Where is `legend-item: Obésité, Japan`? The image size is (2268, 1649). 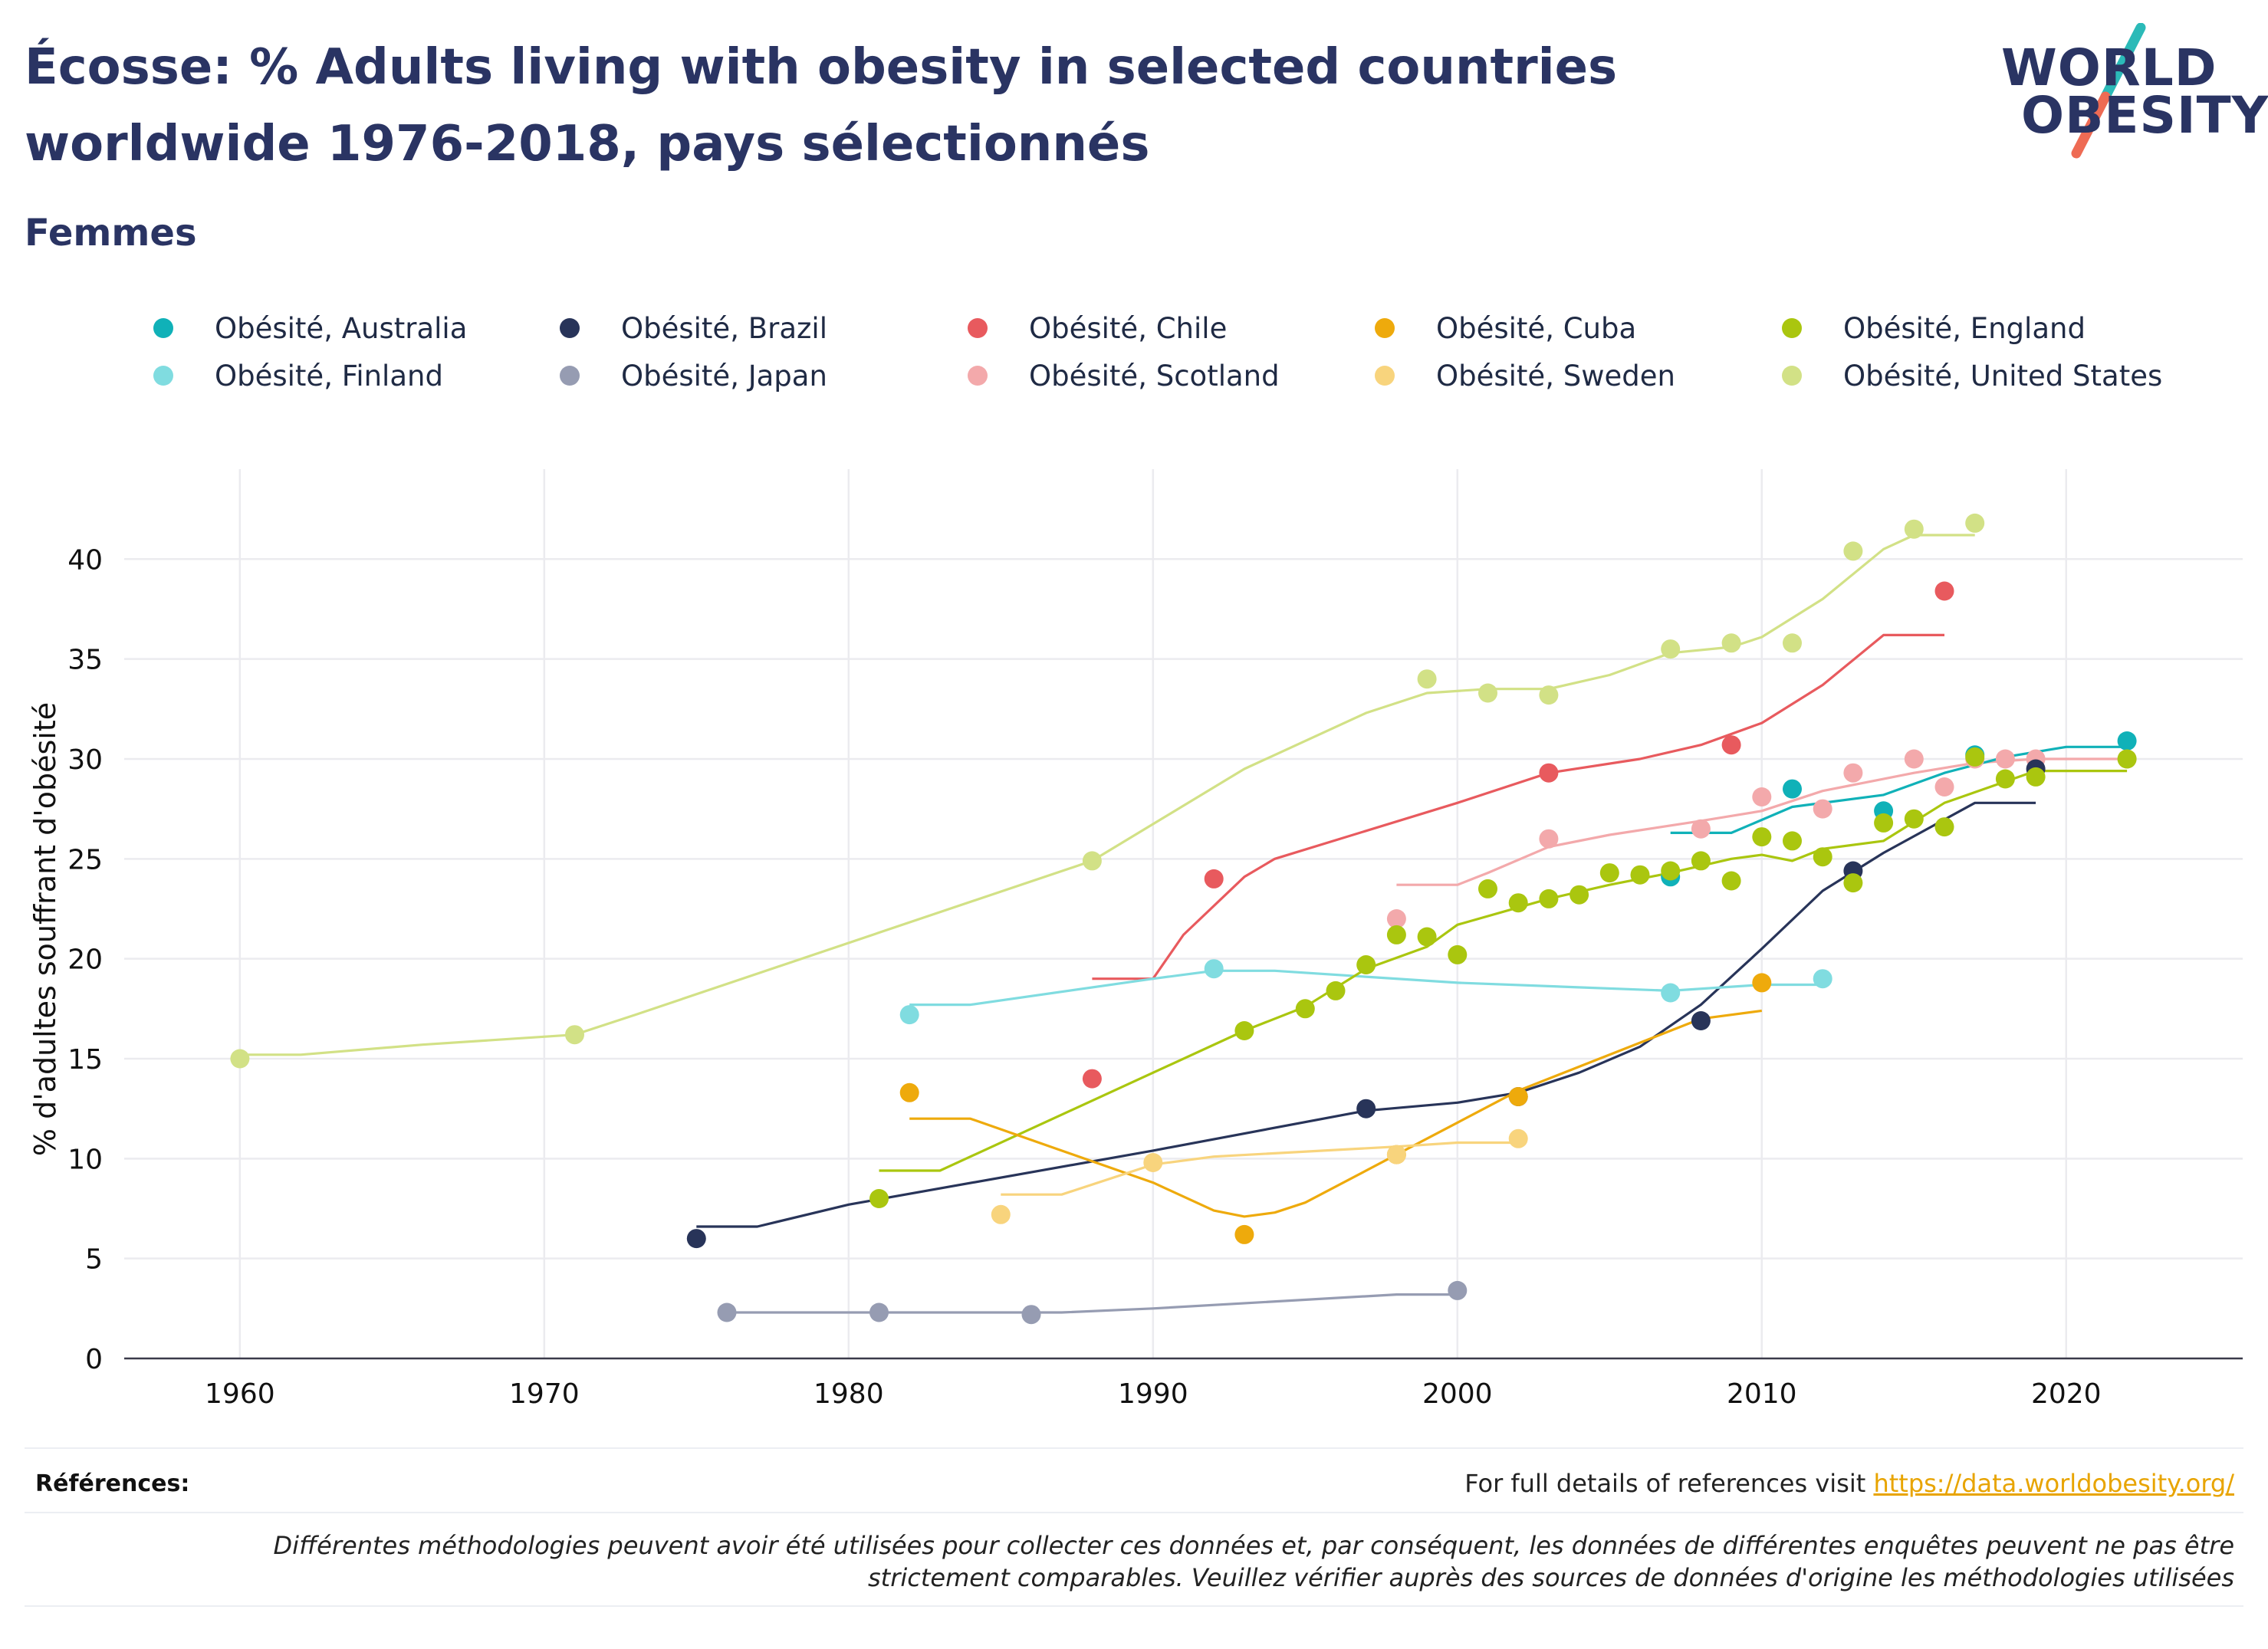
legend-item: Obésité, Japan is located at coordinates (693, 376).